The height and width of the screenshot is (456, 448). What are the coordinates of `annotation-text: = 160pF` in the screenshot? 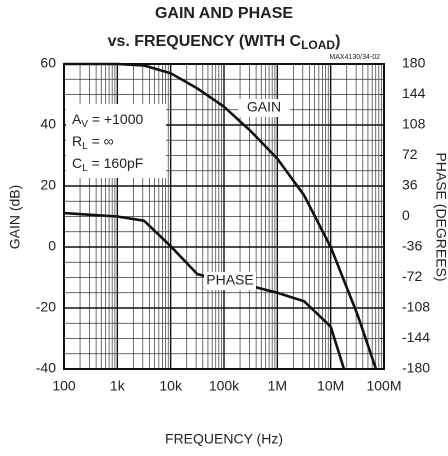 It's located at (116, 163).